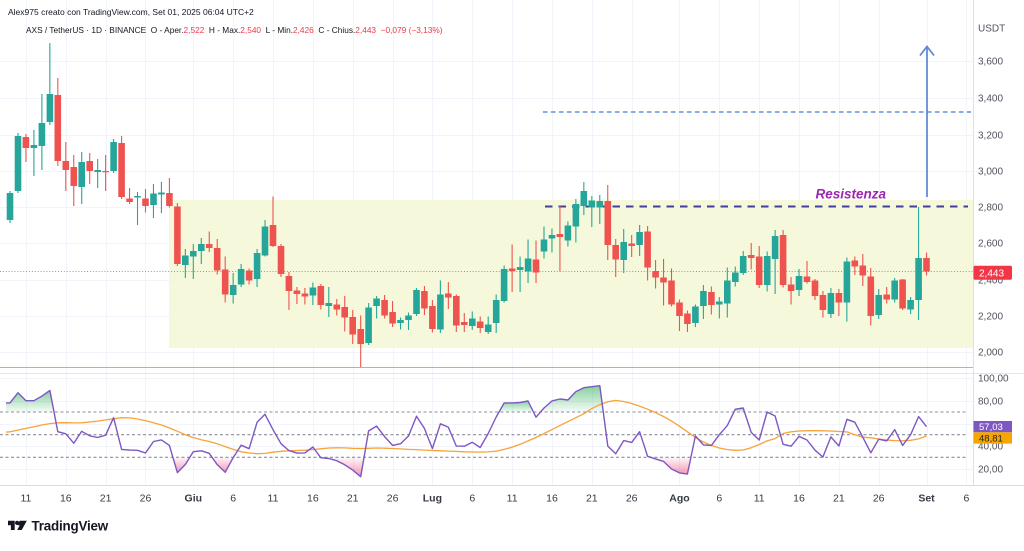 This screenshot has height=551, width=1024. Describe the element at coordinates (679, 499) in the screenshot. I see `svg-text: Ago` at that location.